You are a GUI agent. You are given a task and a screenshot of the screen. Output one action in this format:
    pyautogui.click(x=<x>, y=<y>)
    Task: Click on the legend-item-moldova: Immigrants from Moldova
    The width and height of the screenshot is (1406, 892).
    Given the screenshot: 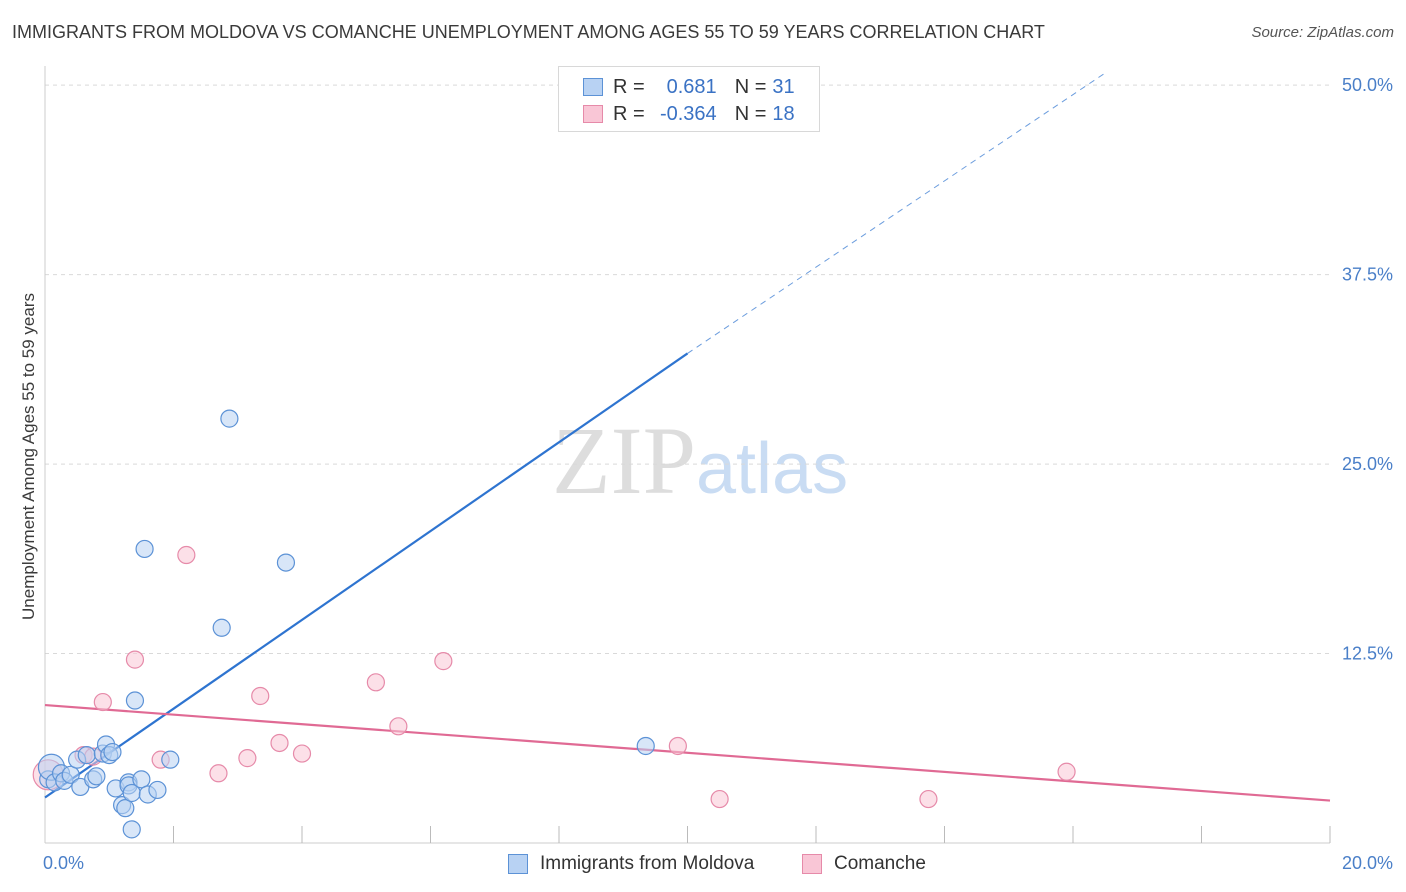 What is the action you would take?
    pyautogui.click(x=631, y=864)
    